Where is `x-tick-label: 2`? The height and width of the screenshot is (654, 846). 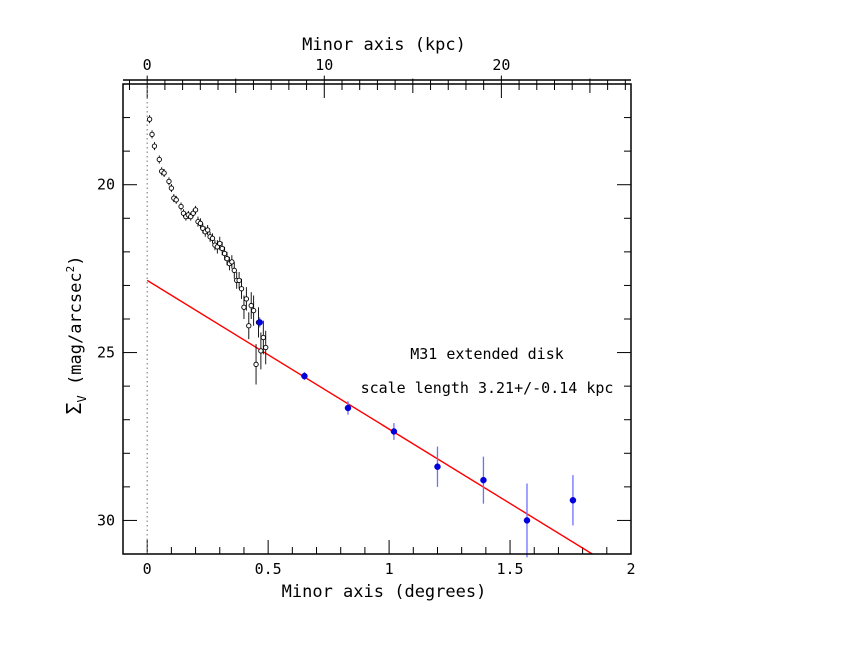
x-tick-label: 2 is located at coordinates (630, 569).